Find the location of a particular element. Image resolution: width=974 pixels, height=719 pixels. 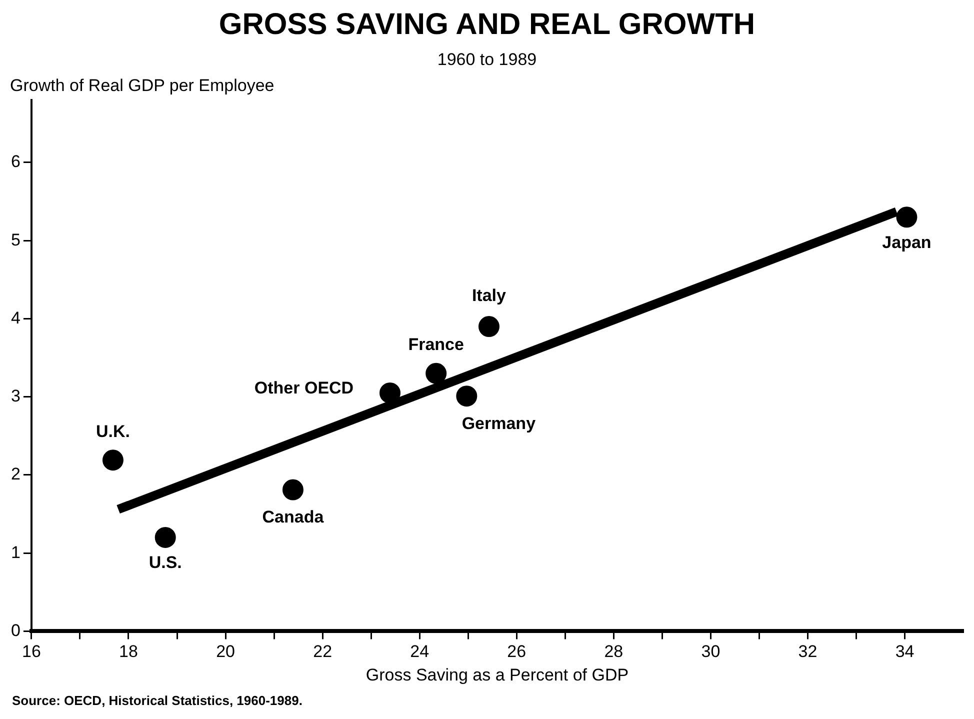

x-tick-label: 30 is located at coordinates (710, 652).